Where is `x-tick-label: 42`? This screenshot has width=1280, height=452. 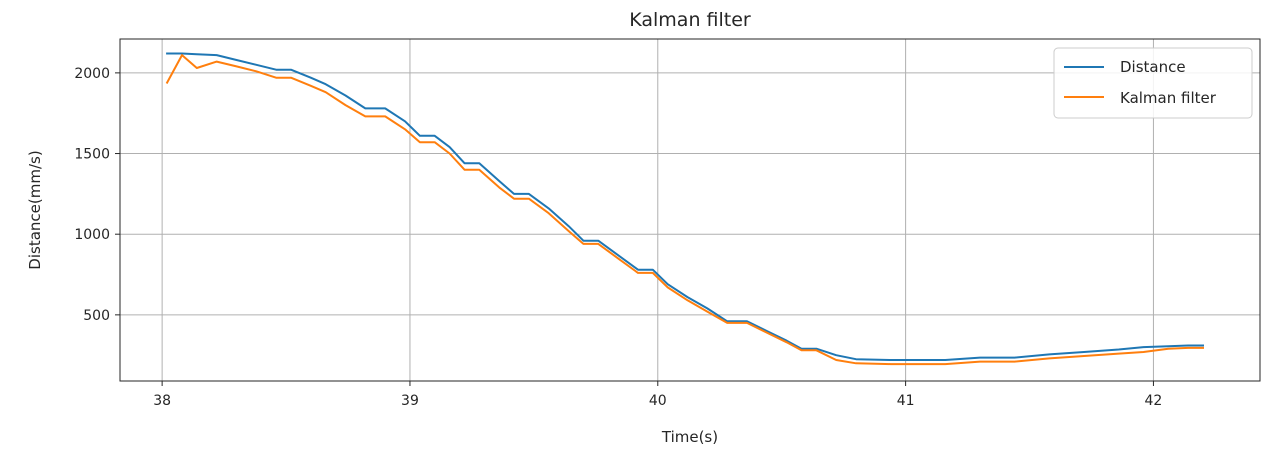
x-tick-label: 42 is located at coordinates (1154, 401).